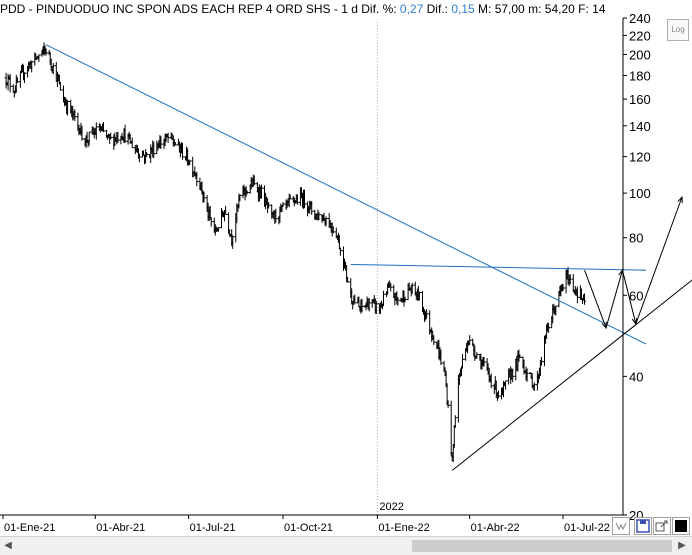 This screenshot has height=555, width=692. Describe the element at coordinates (391, 507) in the screenshot. I see `year-label: 2022` at that location.